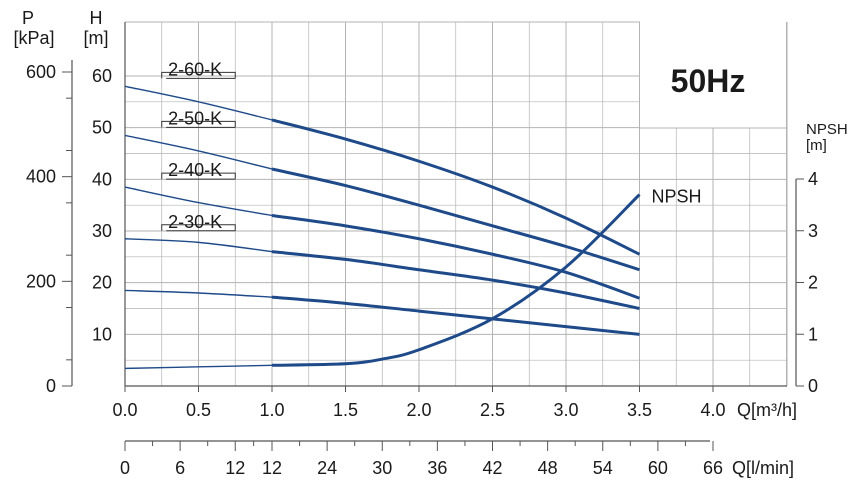 This screenshot has width=862, height=483. Describe the element at coordinates (327, 468) in the screenshot. I see `x2-axis-tick-label: 24` at that location.